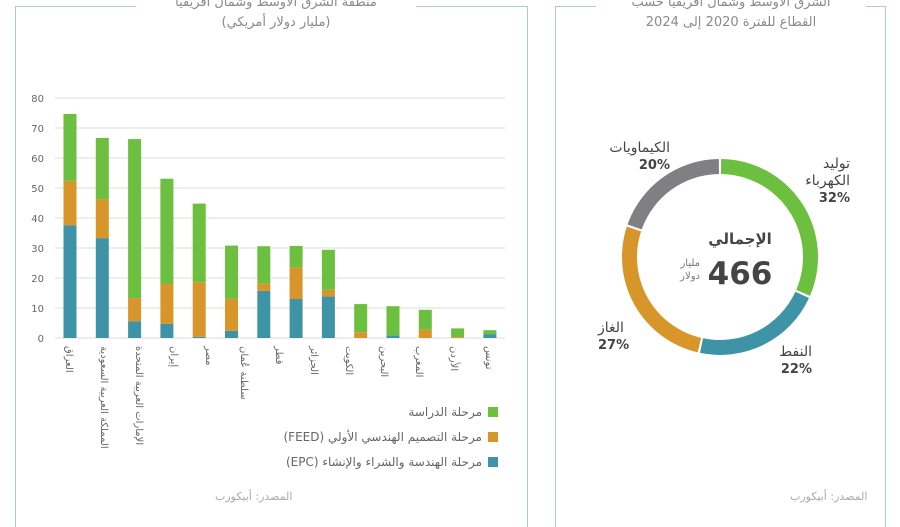 The height and width of the screenshot is (527, 900). What do you see at coordinates (37, 219) in the screenshot?
I see `y-tick-label: 40` at bounding box center [37, 219].